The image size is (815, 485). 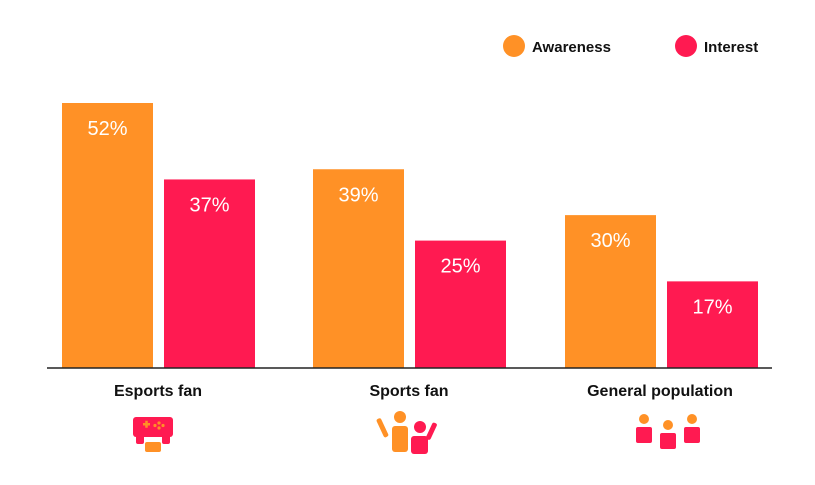 I want to click on bar-awareness-esports-fan, so click(x=107, y=235).